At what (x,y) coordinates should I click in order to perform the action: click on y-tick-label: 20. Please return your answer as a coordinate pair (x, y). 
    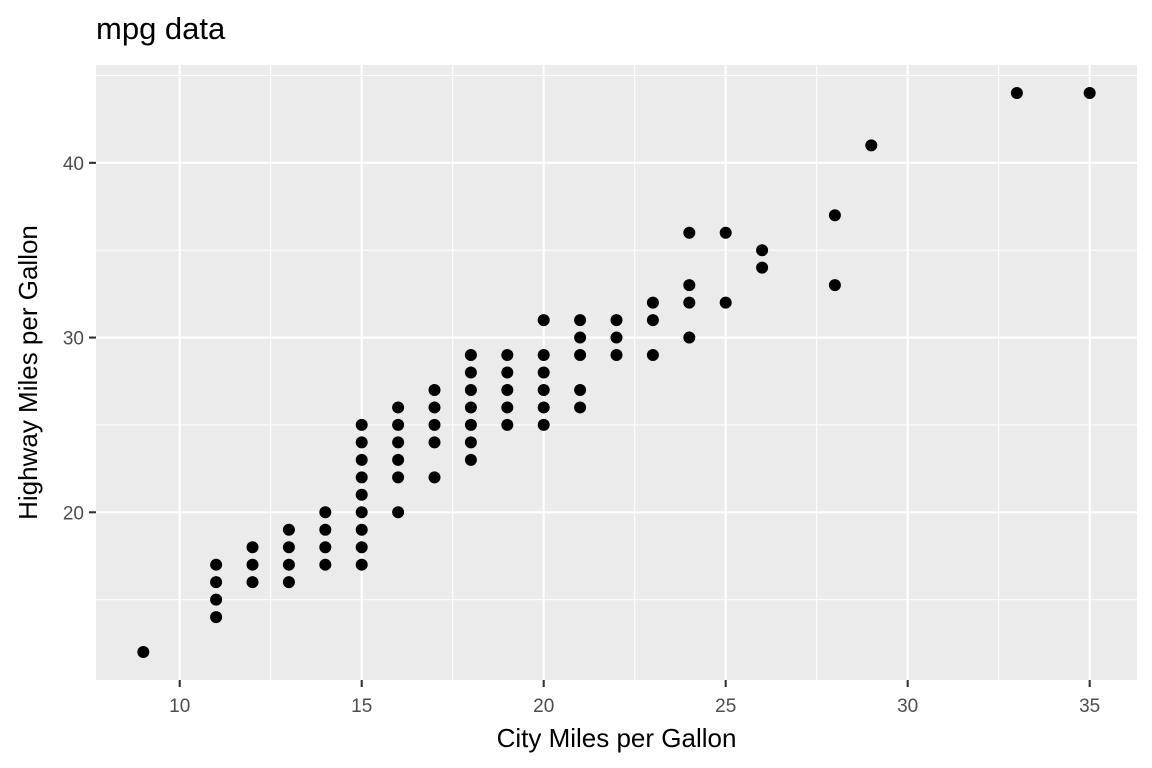
    Looking at the image, I should click on (73, 513).